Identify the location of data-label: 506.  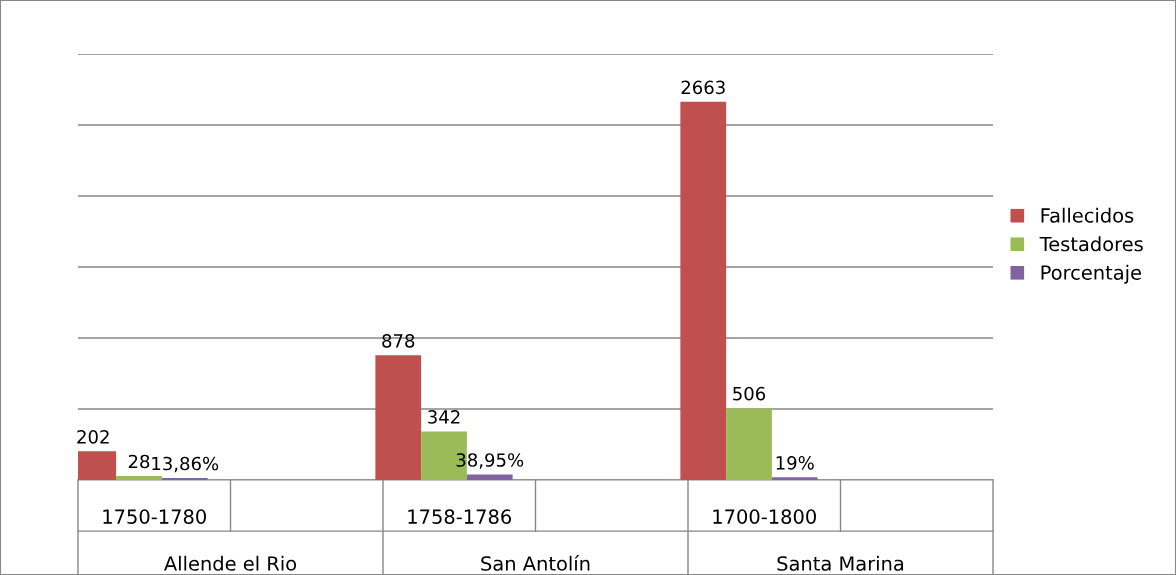
(749, 393).